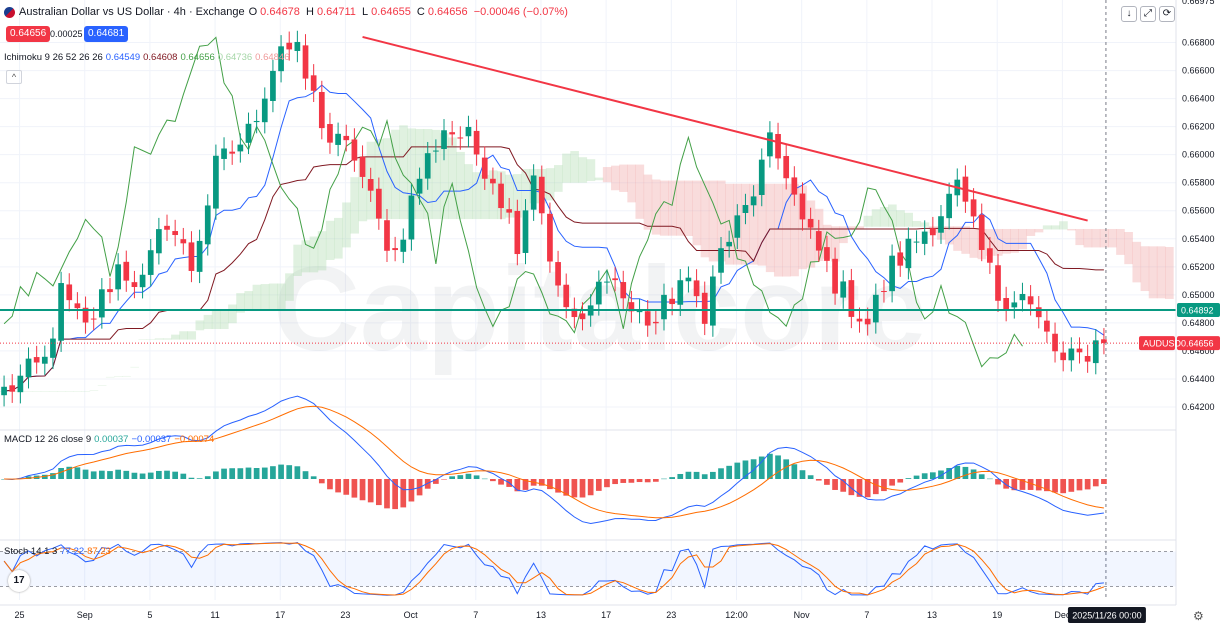 The width and height of the screenshot is (1221, 625). I want to click on collapse-legend-button: ^, so click(14, 77).